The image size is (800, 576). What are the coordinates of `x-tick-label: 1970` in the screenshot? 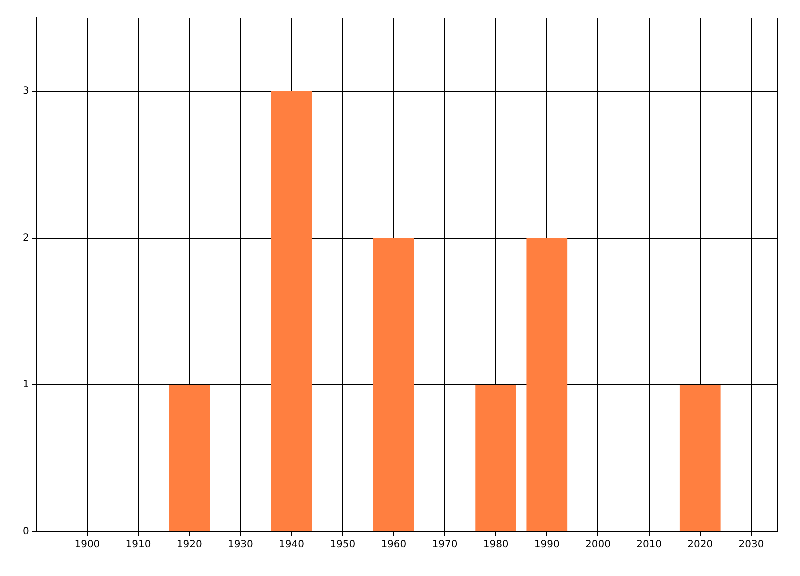 It's located at (445, 545).